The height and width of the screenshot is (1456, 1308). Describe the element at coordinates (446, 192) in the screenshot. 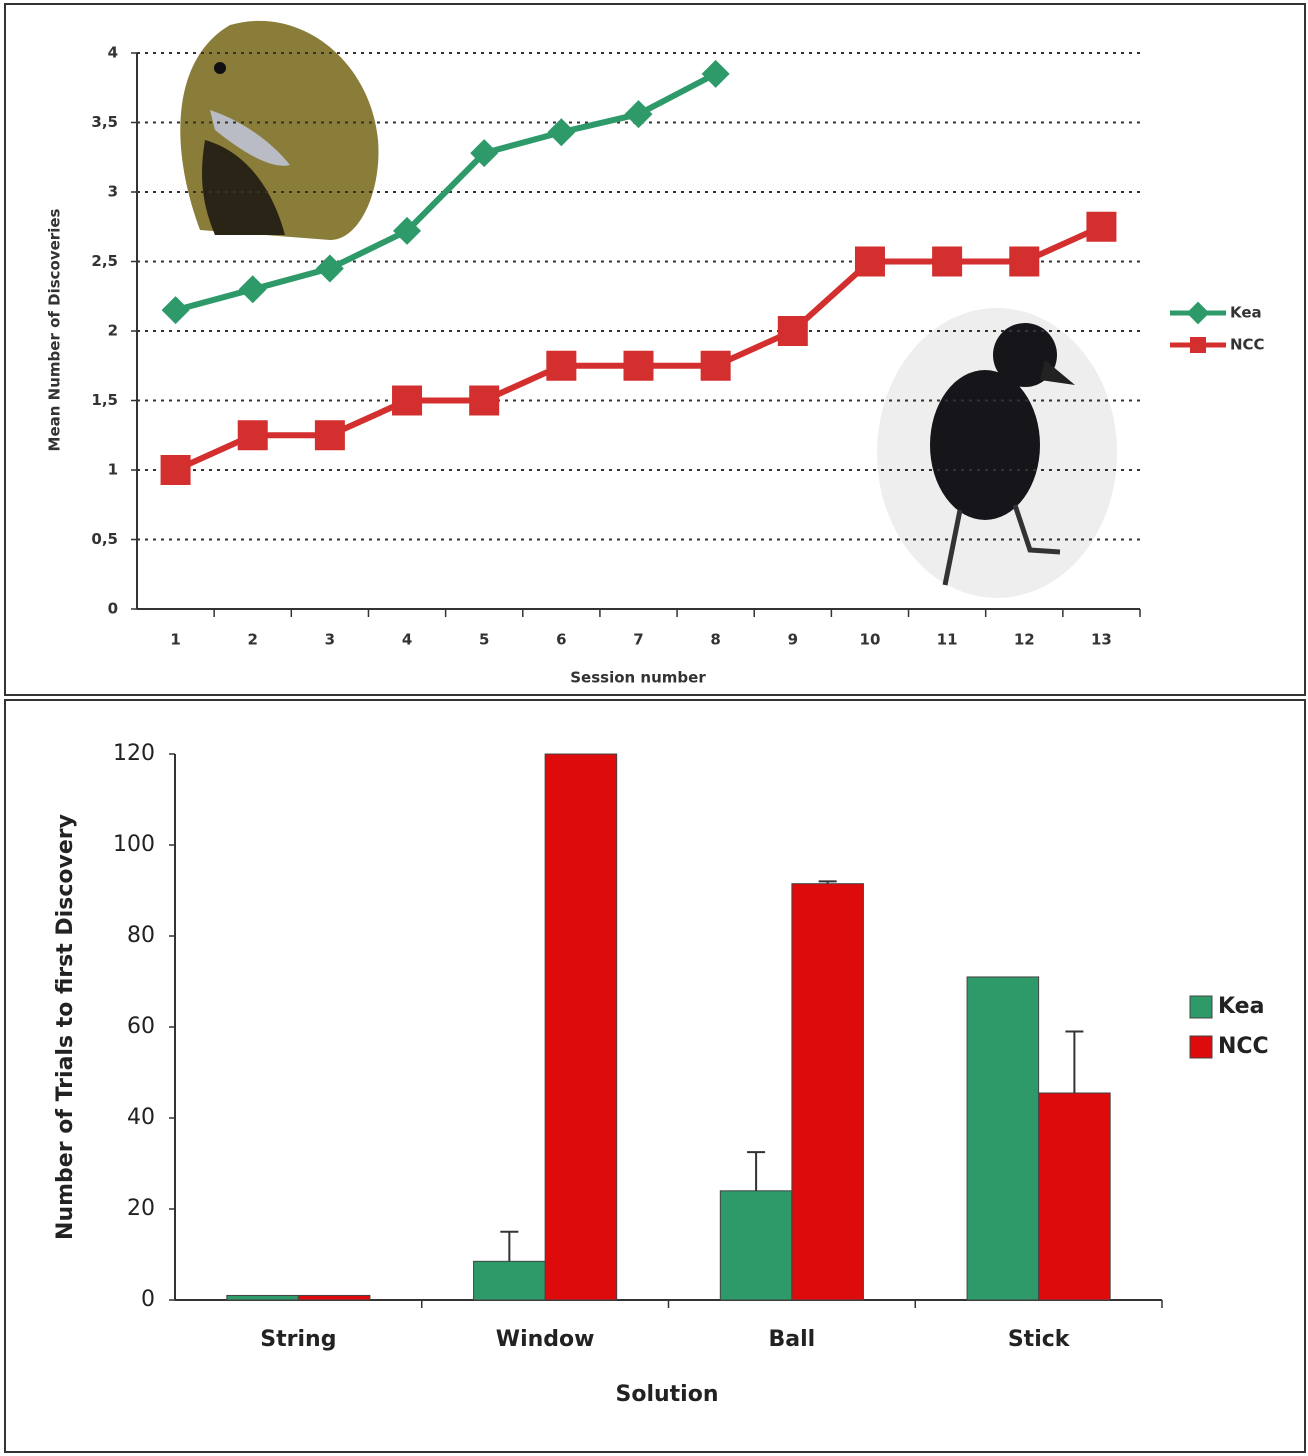

I see `series-line` at that location.